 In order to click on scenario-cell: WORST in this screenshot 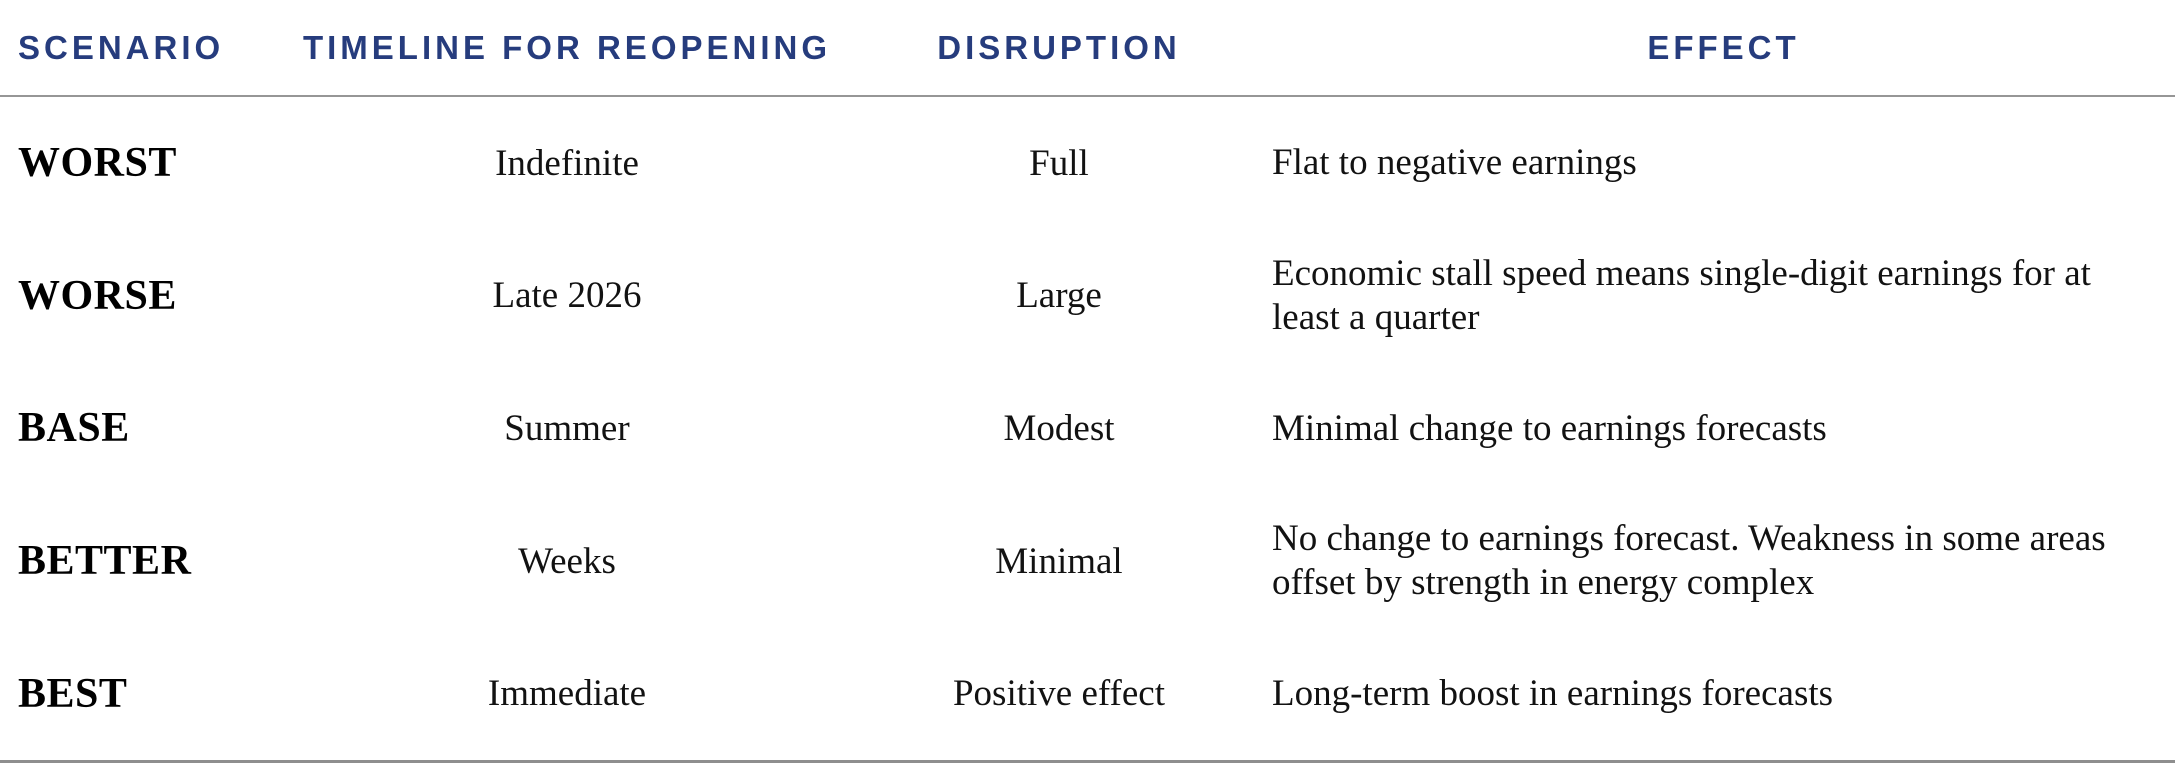, I will do `click(97, 163)`.